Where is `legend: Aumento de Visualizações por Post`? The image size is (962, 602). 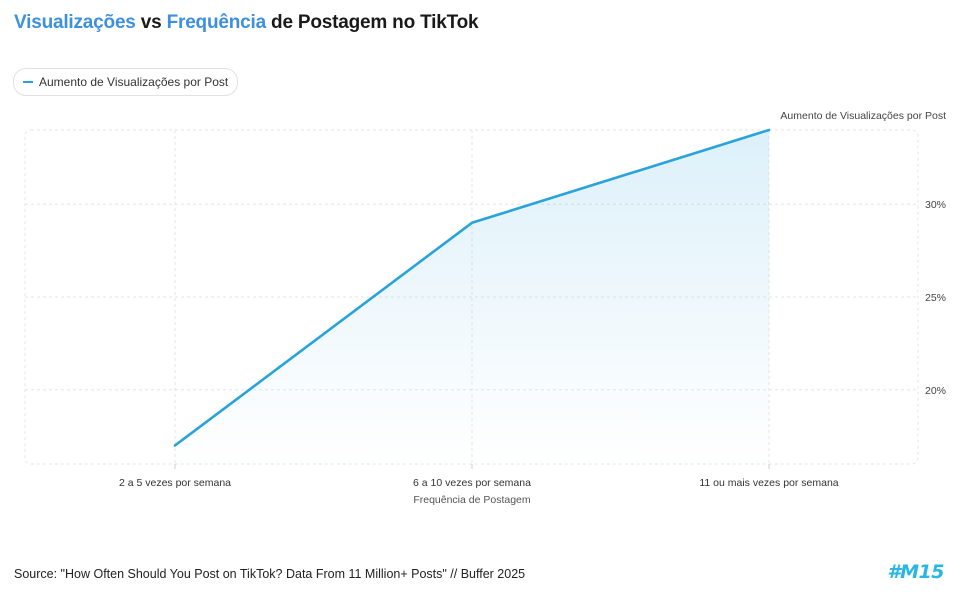
legend: Aumento de Visualizações por Post is located at coordinates (126, 82).